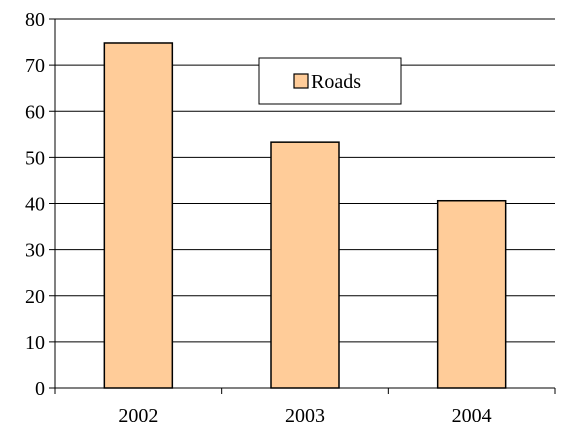 This screenshot has height=439, width=572. Describe the element at coordinates (305, 265) in the screenshot. I see `bar-2003` at that location.